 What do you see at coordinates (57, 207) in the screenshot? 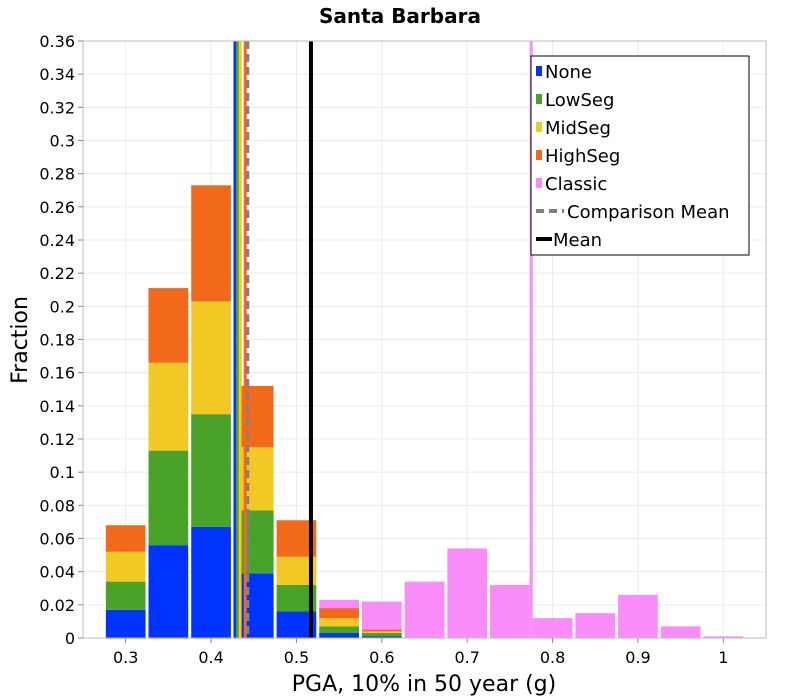
I see `y-tick-label: 0.26` at bounding box center [57, 207].